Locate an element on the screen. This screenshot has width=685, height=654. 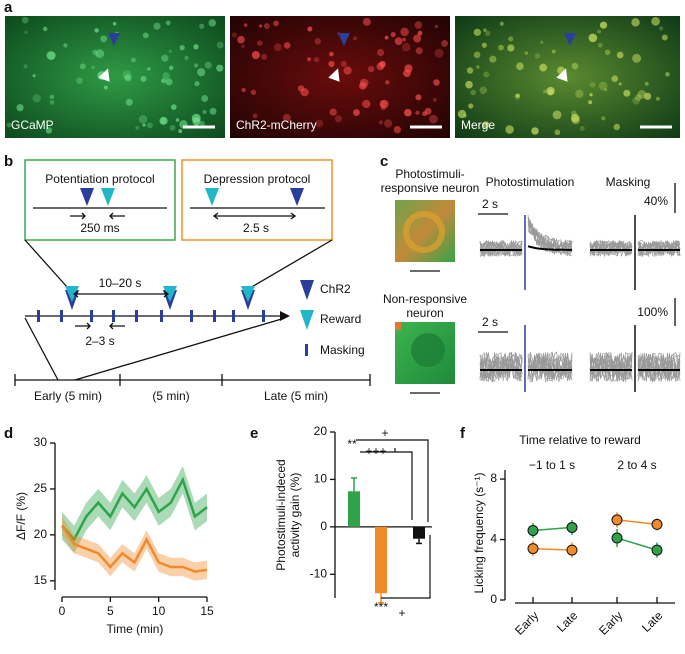
interval-arrows is located at coordinates (121, 294).